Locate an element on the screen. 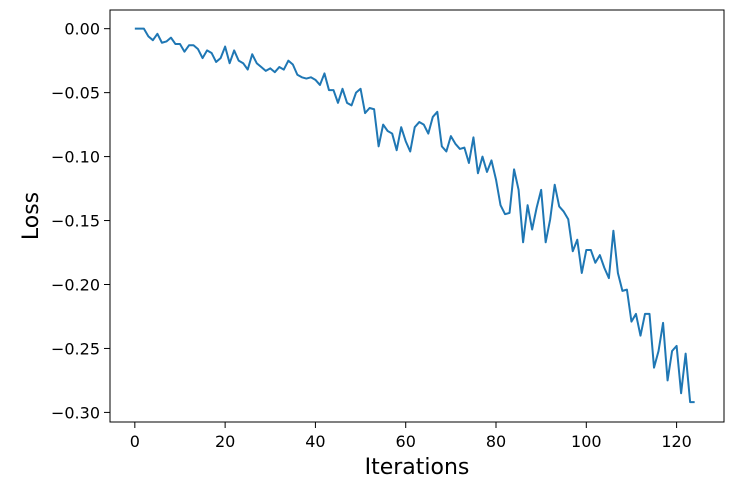  x-tick-label: 60 is located at coordinates (406, 441).